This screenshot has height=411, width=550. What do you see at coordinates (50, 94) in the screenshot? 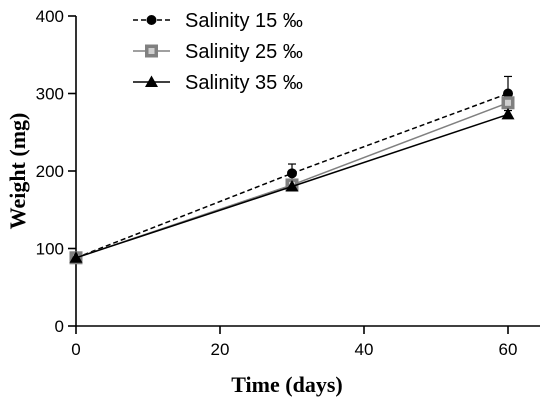
I see `y-tick-label: 300` at bounding box center [50, 94].